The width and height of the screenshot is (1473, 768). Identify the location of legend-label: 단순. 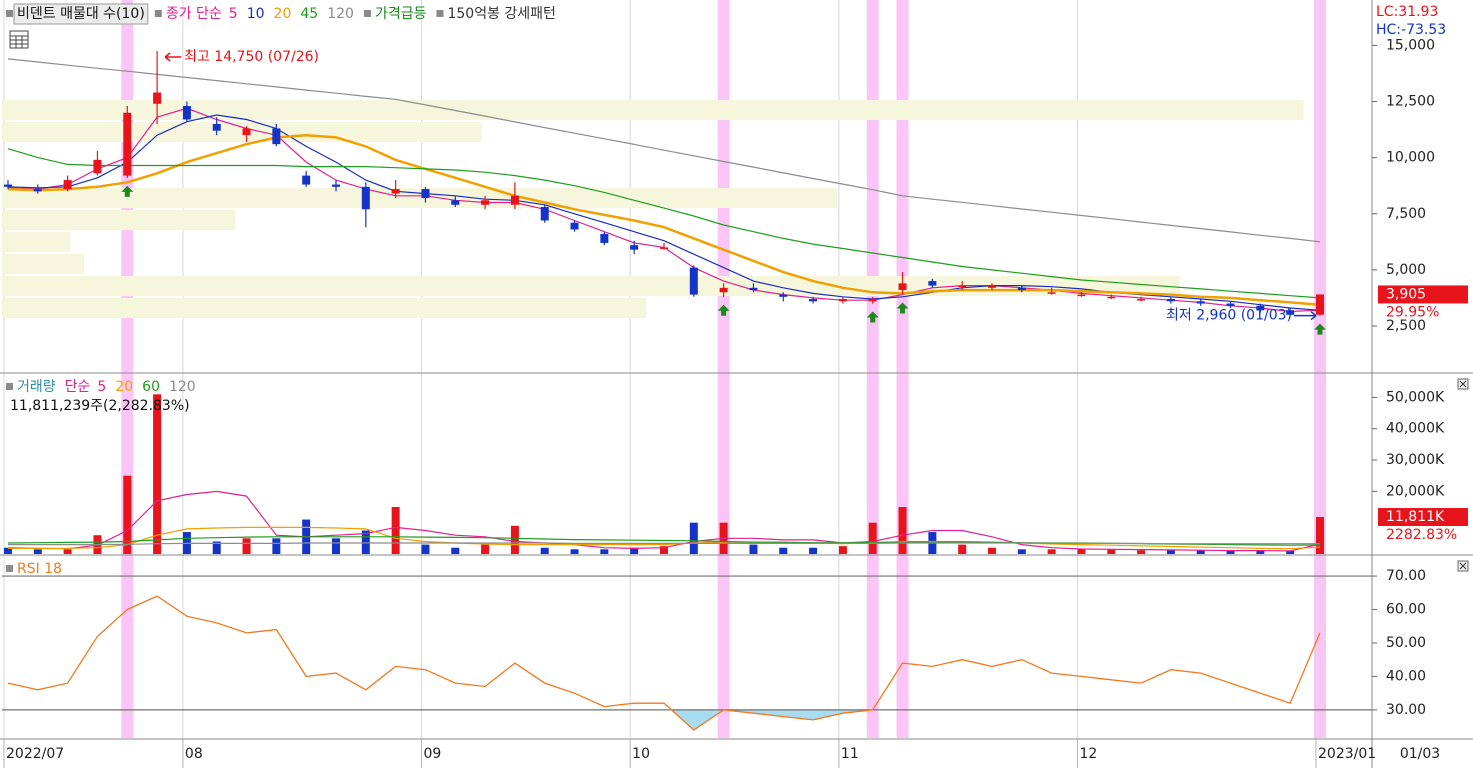
(78, 387).